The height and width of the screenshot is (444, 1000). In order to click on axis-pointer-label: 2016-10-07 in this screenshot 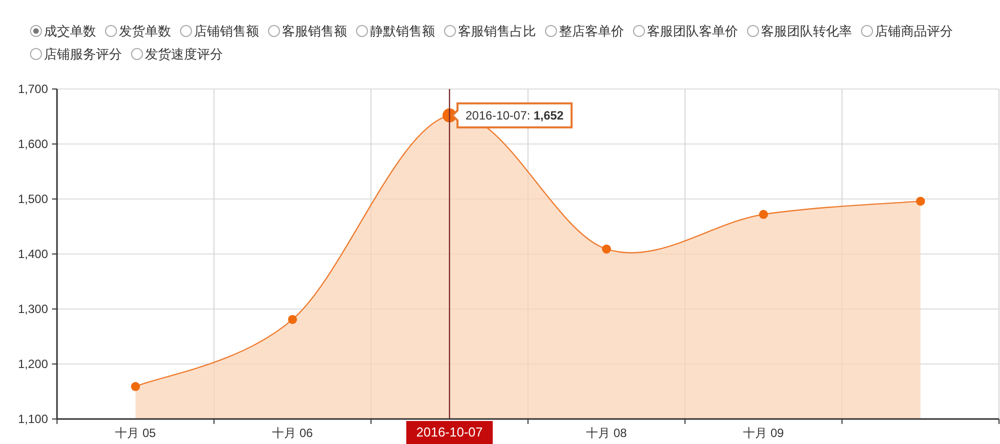, I will do `click(449, 432)`.